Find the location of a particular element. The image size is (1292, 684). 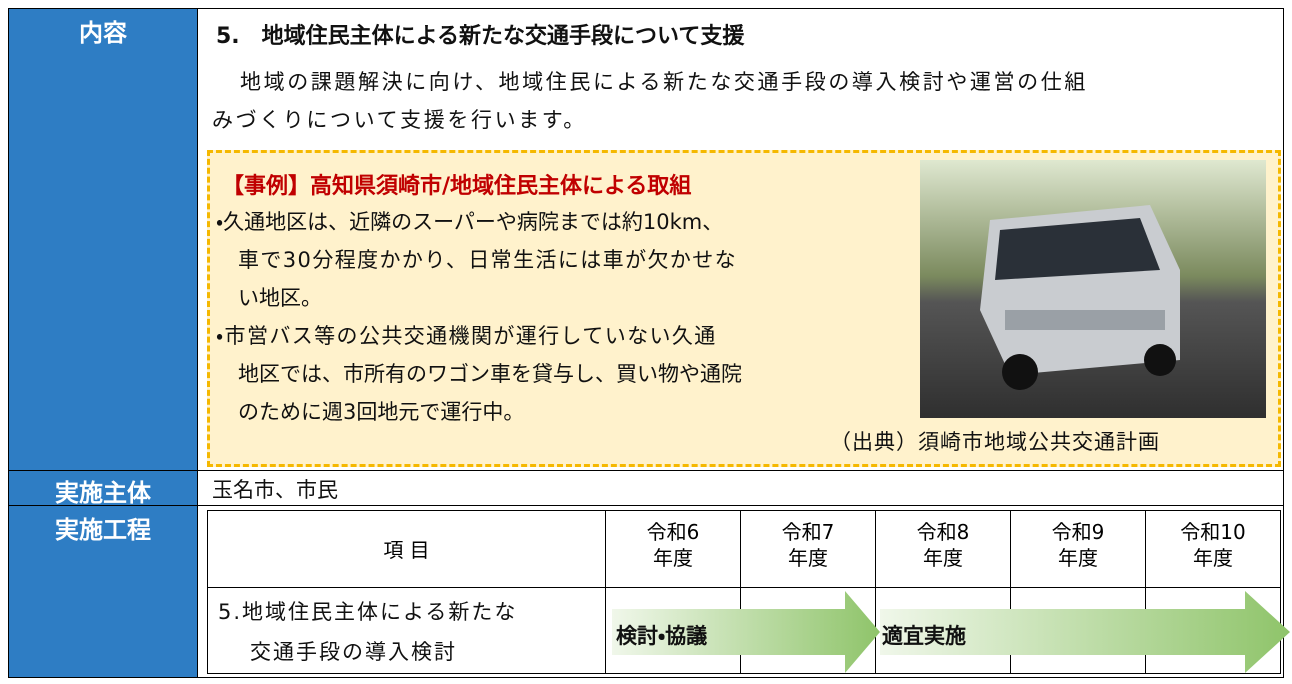

case-photo is located at coordinates (1093, 289).